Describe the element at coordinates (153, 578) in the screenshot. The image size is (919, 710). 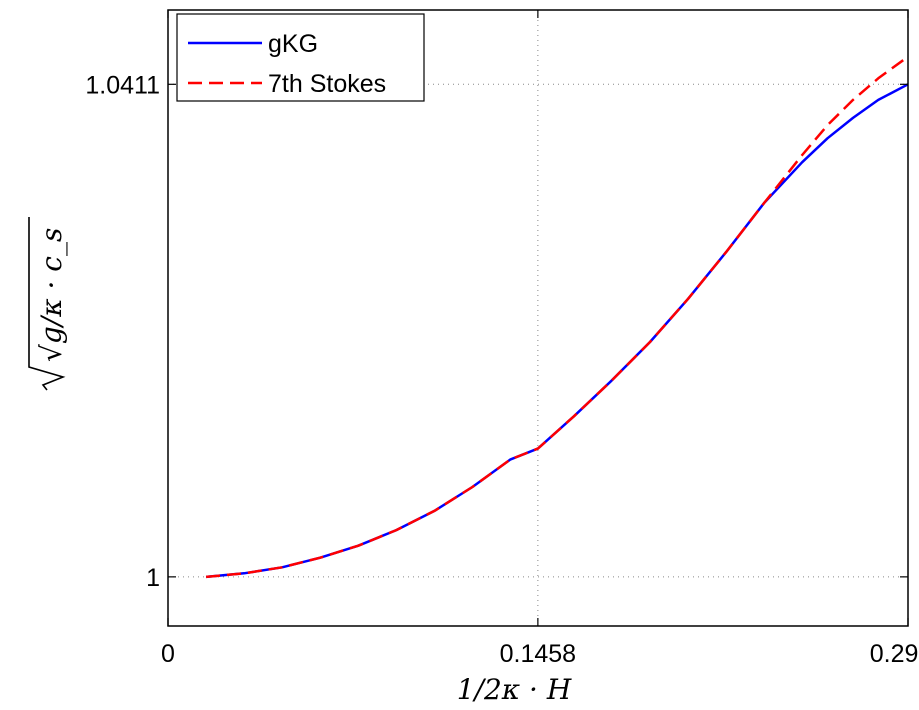
I see `y-tick-label: 1` at that location.